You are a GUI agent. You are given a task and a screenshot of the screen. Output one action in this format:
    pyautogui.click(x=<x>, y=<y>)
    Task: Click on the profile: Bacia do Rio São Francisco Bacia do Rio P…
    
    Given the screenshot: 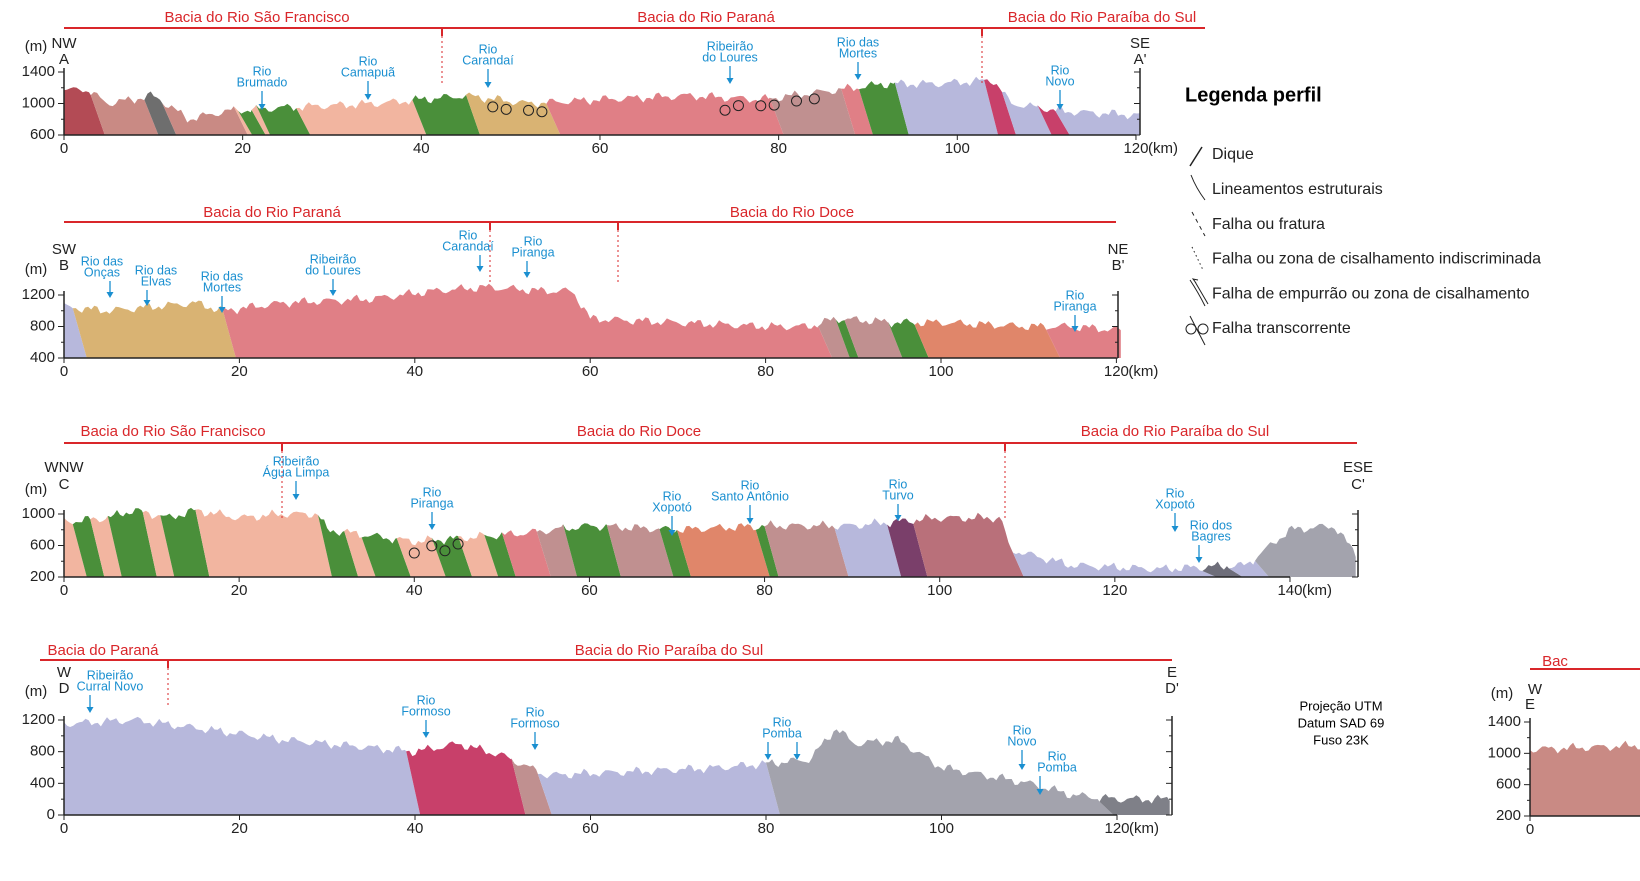 What is the action you would take?
    pyautogui.click(x=613, y=83)
    